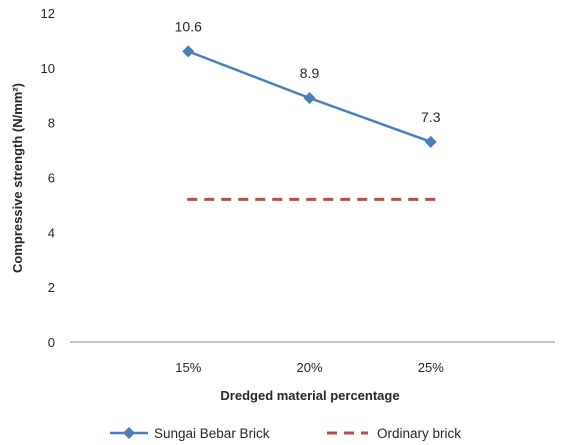 The height and width of the screenshot is (445, 565). What do you see at coordinates (51, 178) in the screenshot?
I see `y-tick-label: 6` at bounding box center [51, 178].